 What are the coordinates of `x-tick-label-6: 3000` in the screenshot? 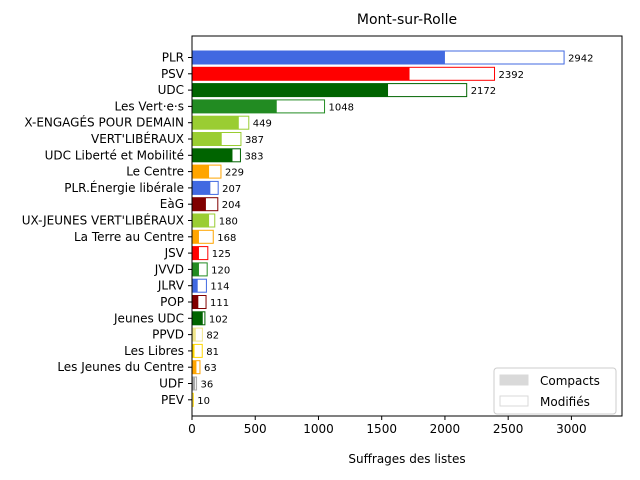 It's located at (571, 429).